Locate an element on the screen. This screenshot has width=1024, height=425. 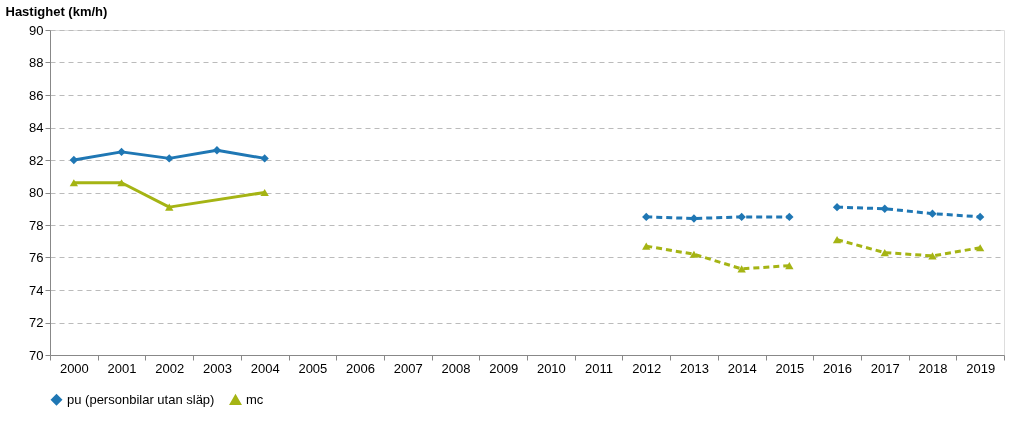
x-tick-label: 2004 is located at coordinates (265, 368).